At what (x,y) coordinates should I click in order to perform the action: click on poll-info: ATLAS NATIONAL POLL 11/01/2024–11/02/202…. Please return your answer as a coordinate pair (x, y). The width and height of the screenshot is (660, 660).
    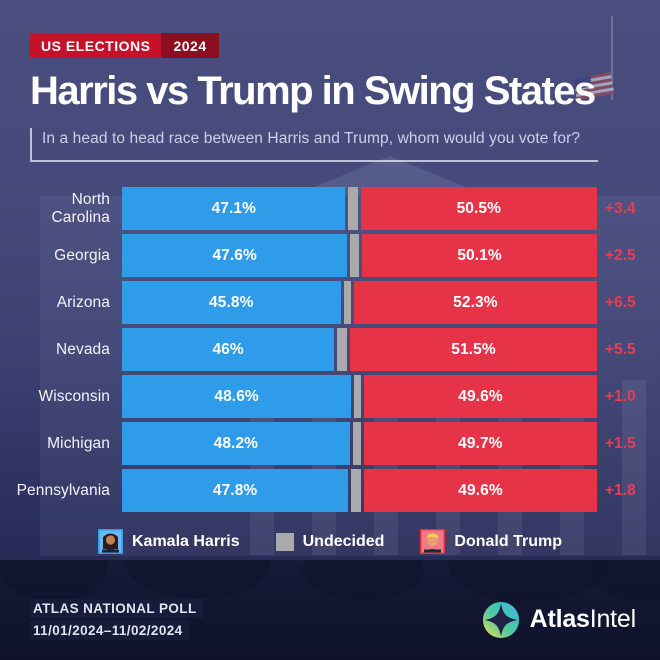
    Looking at the image, I should click on (116, 619).